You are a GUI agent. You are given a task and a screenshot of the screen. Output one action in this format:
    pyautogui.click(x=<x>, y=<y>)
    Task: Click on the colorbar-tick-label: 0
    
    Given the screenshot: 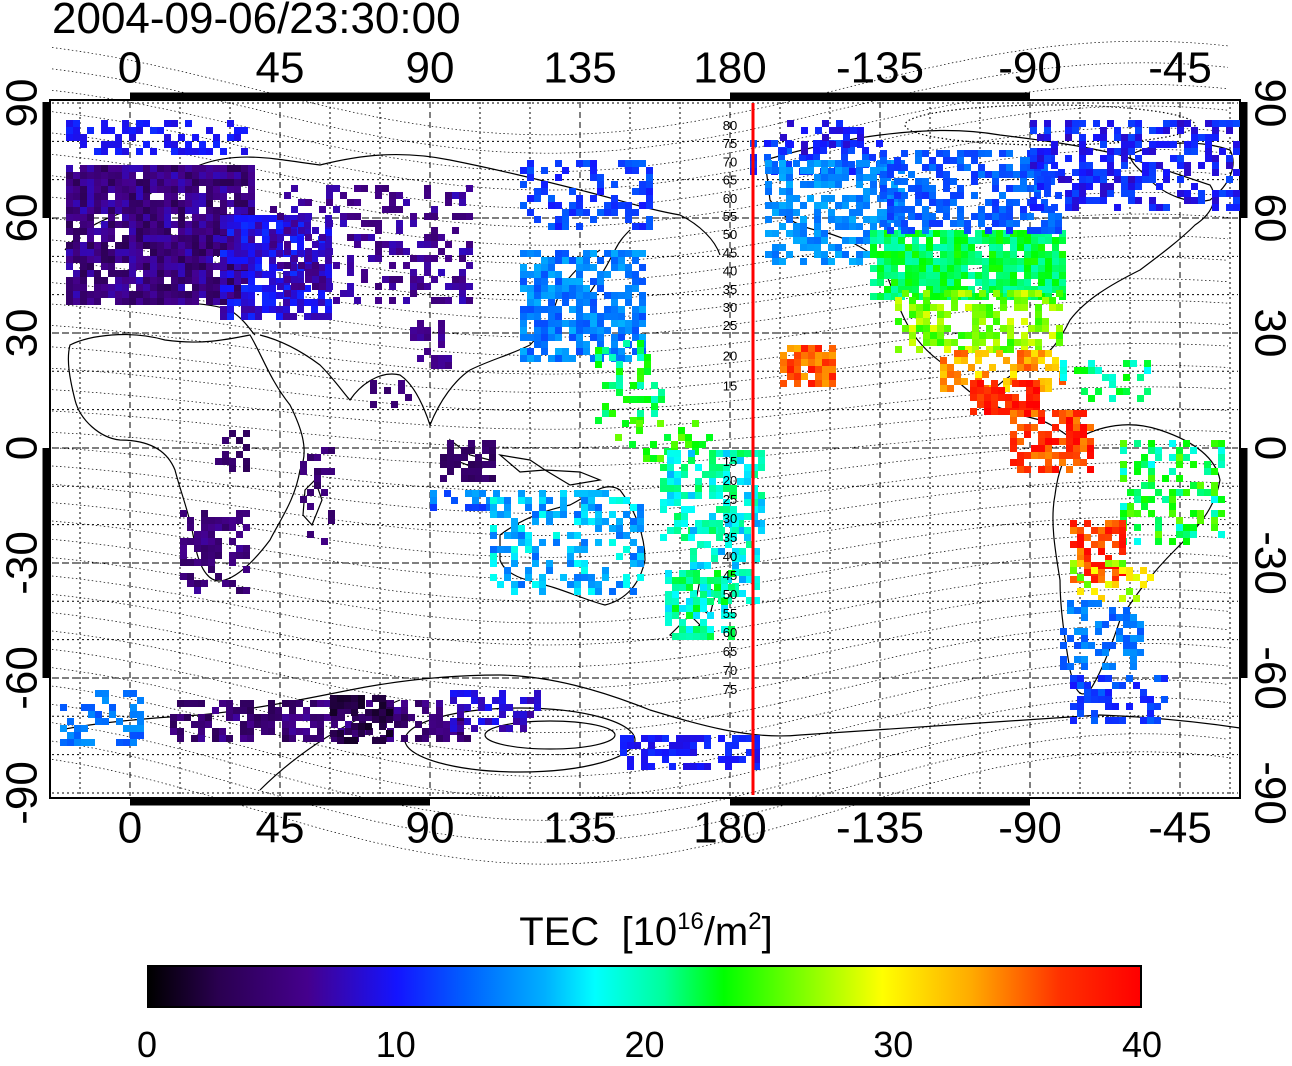 What is the action you would take?
    pyautogui.click(x=147, y=1045)
    